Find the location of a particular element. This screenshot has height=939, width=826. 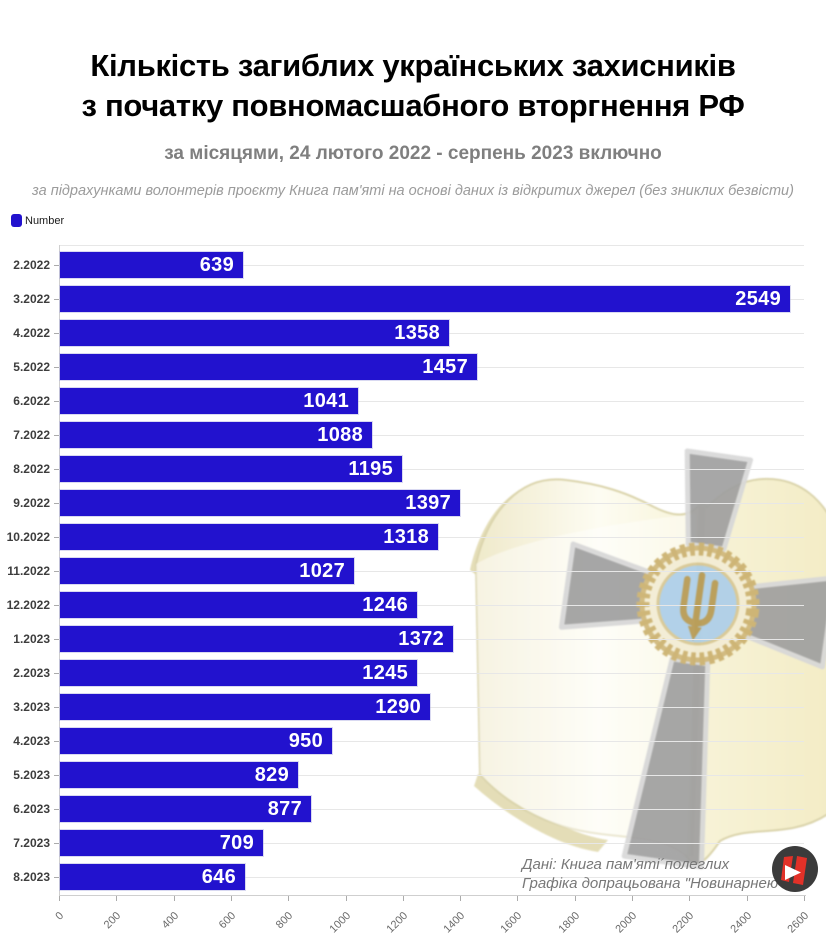

bar-value-label: 1245 is located at coordinates (385, 673).